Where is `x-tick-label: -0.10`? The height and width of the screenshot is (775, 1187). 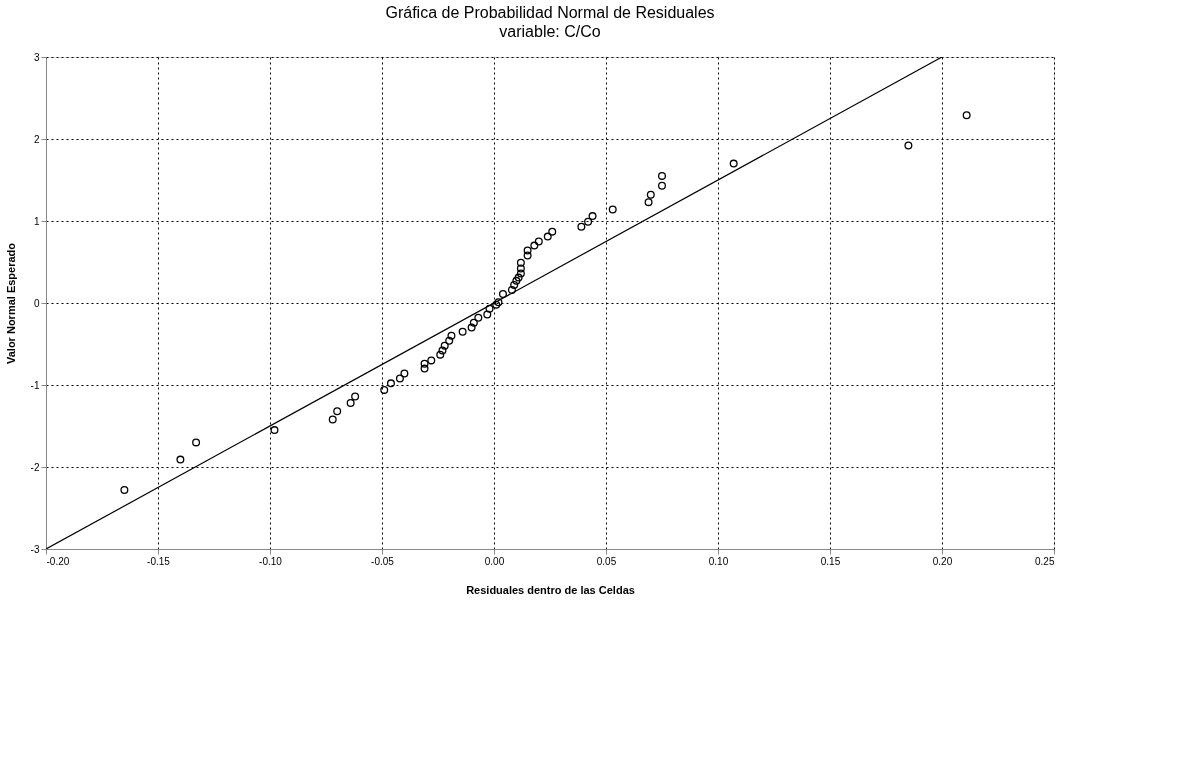 x-tick-label: -0.10 is located at coordinates (271, 561).